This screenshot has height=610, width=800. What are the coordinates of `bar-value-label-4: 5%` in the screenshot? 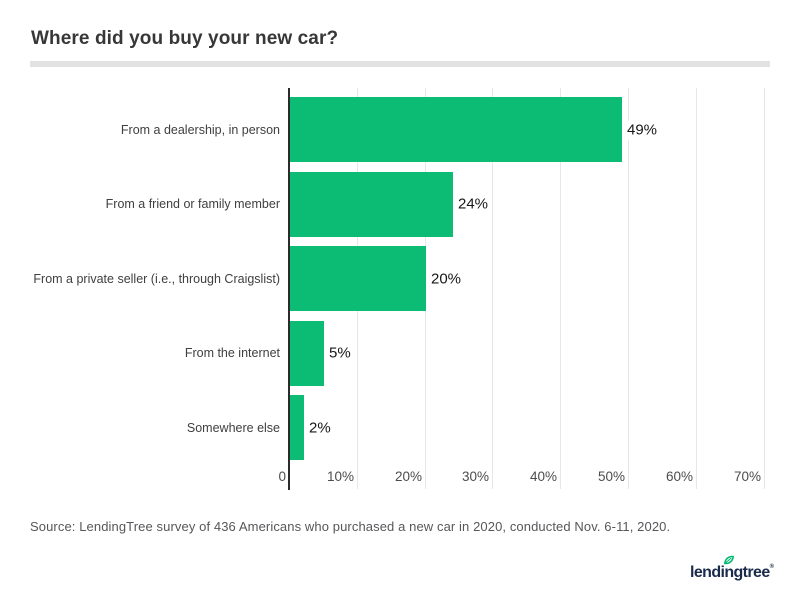 It's located at (340, 353).